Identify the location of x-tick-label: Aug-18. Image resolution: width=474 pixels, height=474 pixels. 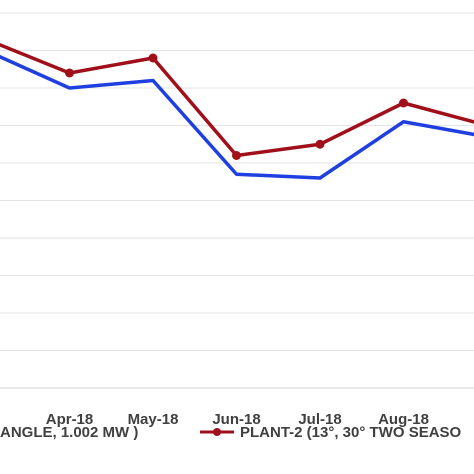
(403, 419).